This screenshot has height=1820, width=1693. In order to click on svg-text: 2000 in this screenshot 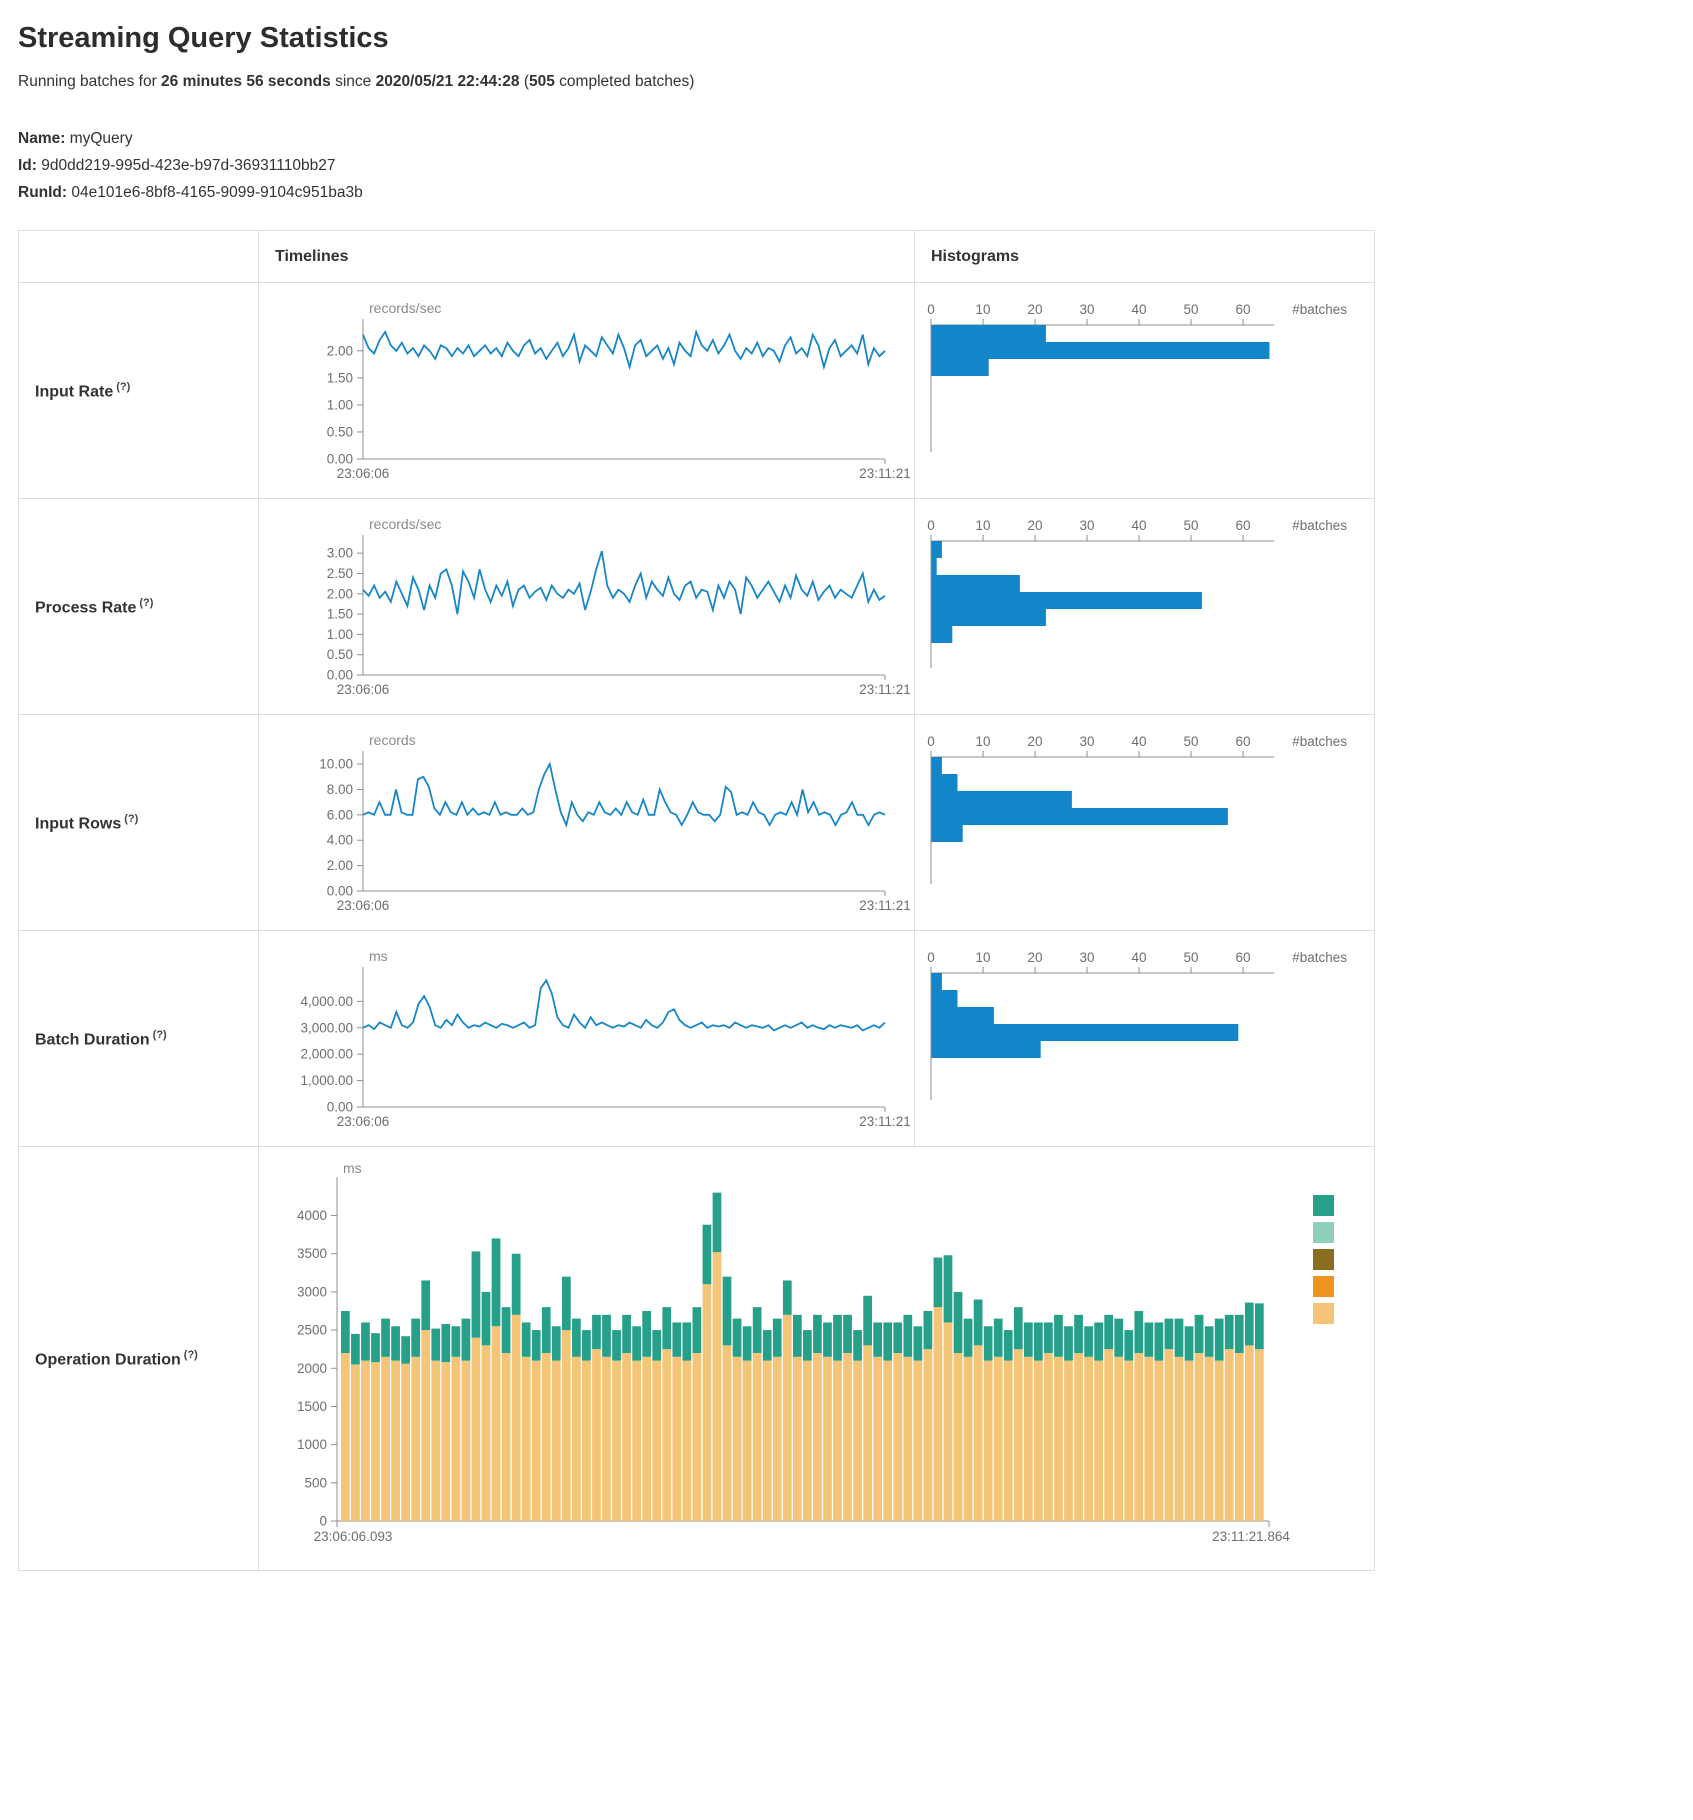, I will do `click(312, 1368)`.